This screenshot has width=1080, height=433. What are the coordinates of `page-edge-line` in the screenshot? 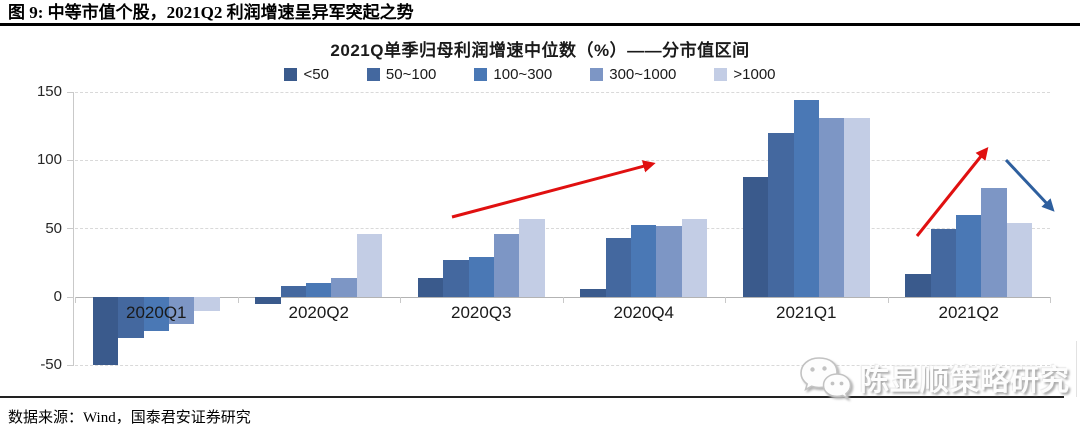 It's located at (1076, 369).